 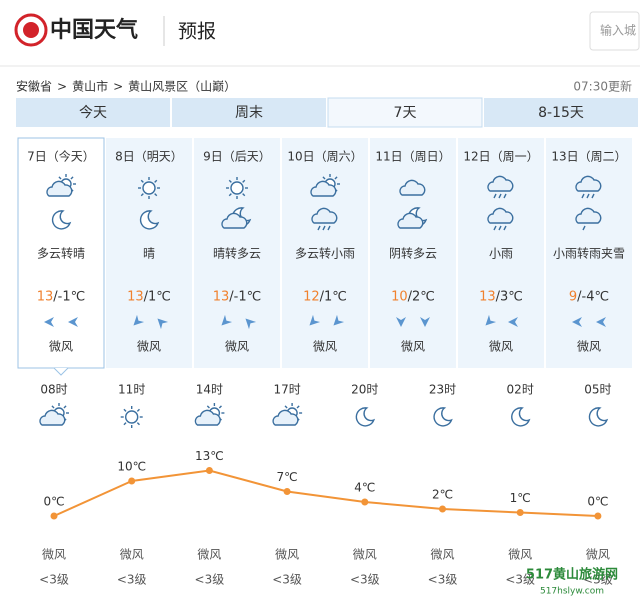 I want to click on day-weather: 阴转多云, so click(x=413, y=253).